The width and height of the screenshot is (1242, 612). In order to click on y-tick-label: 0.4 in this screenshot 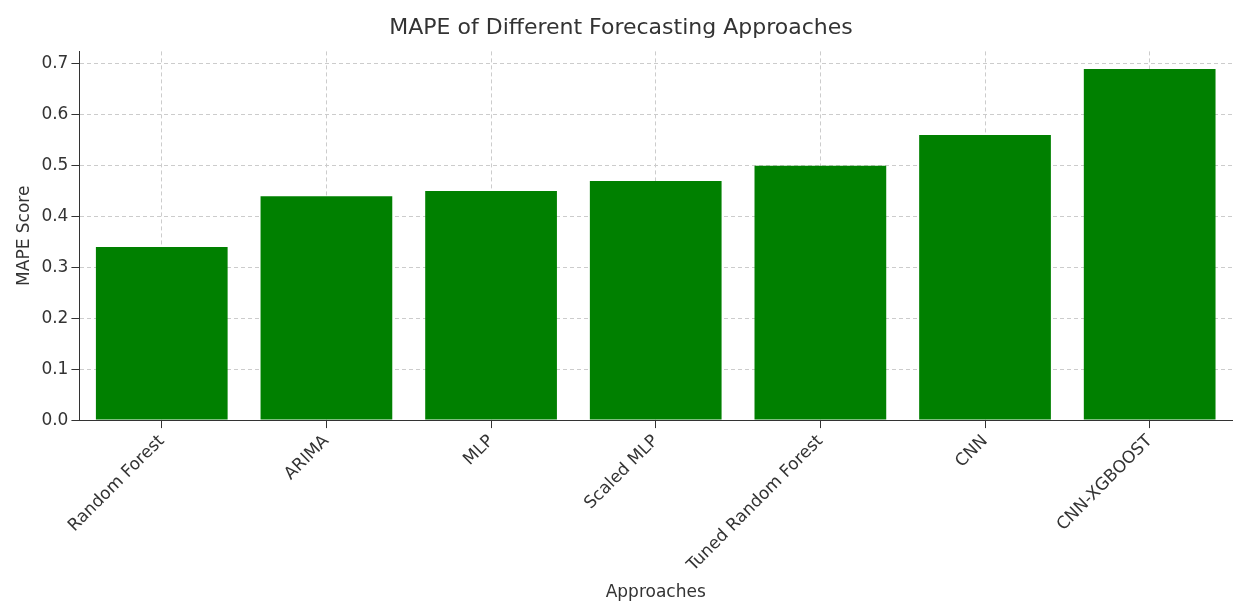, I will do `click(55, 214)`.